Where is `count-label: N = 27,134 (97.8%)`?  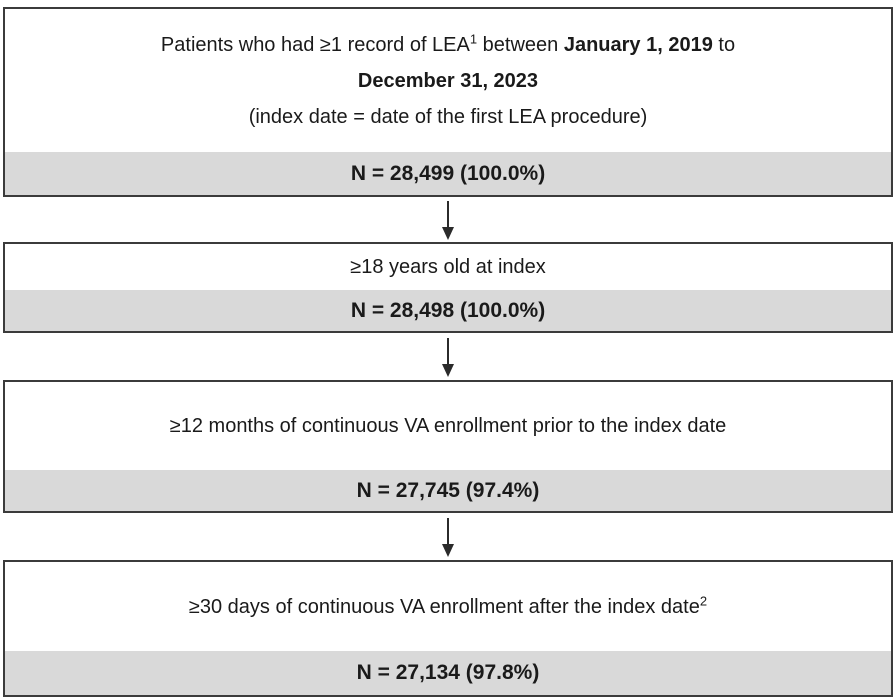
count-label: N = 27,134 (97.8%) is located at coordinates (448, 672).